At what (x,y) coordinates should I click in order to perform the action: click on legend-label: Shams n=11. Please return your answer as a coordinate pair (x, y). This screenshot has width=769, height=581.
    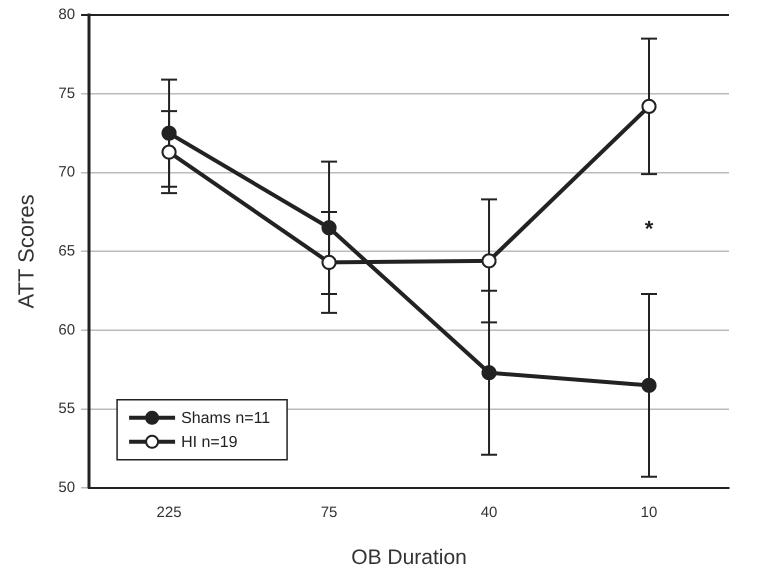
    Looking at the image, I should click on (225, 419).